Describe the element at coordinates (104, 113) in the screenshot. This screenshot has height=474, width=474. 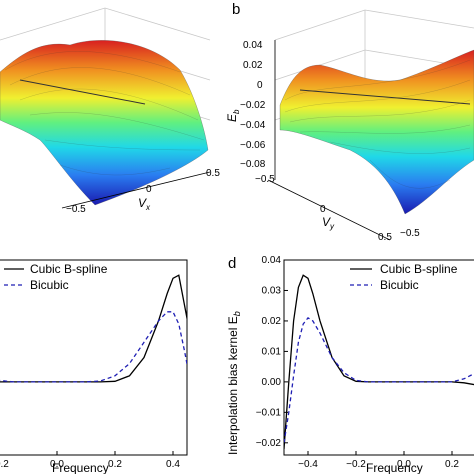
I see `panel-a-mesh` at that location.